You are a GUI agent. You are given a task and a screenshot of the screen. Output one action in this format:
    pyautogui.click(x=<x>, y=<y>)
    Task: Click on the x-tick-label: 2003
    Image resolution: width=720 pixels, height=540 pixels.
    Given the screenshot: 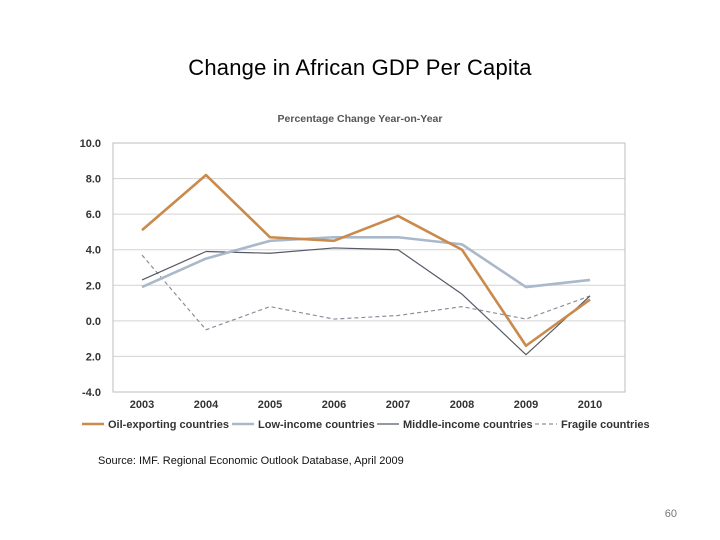 What is the action you would take?
    pyautogui.click(x=142, y=405)
    